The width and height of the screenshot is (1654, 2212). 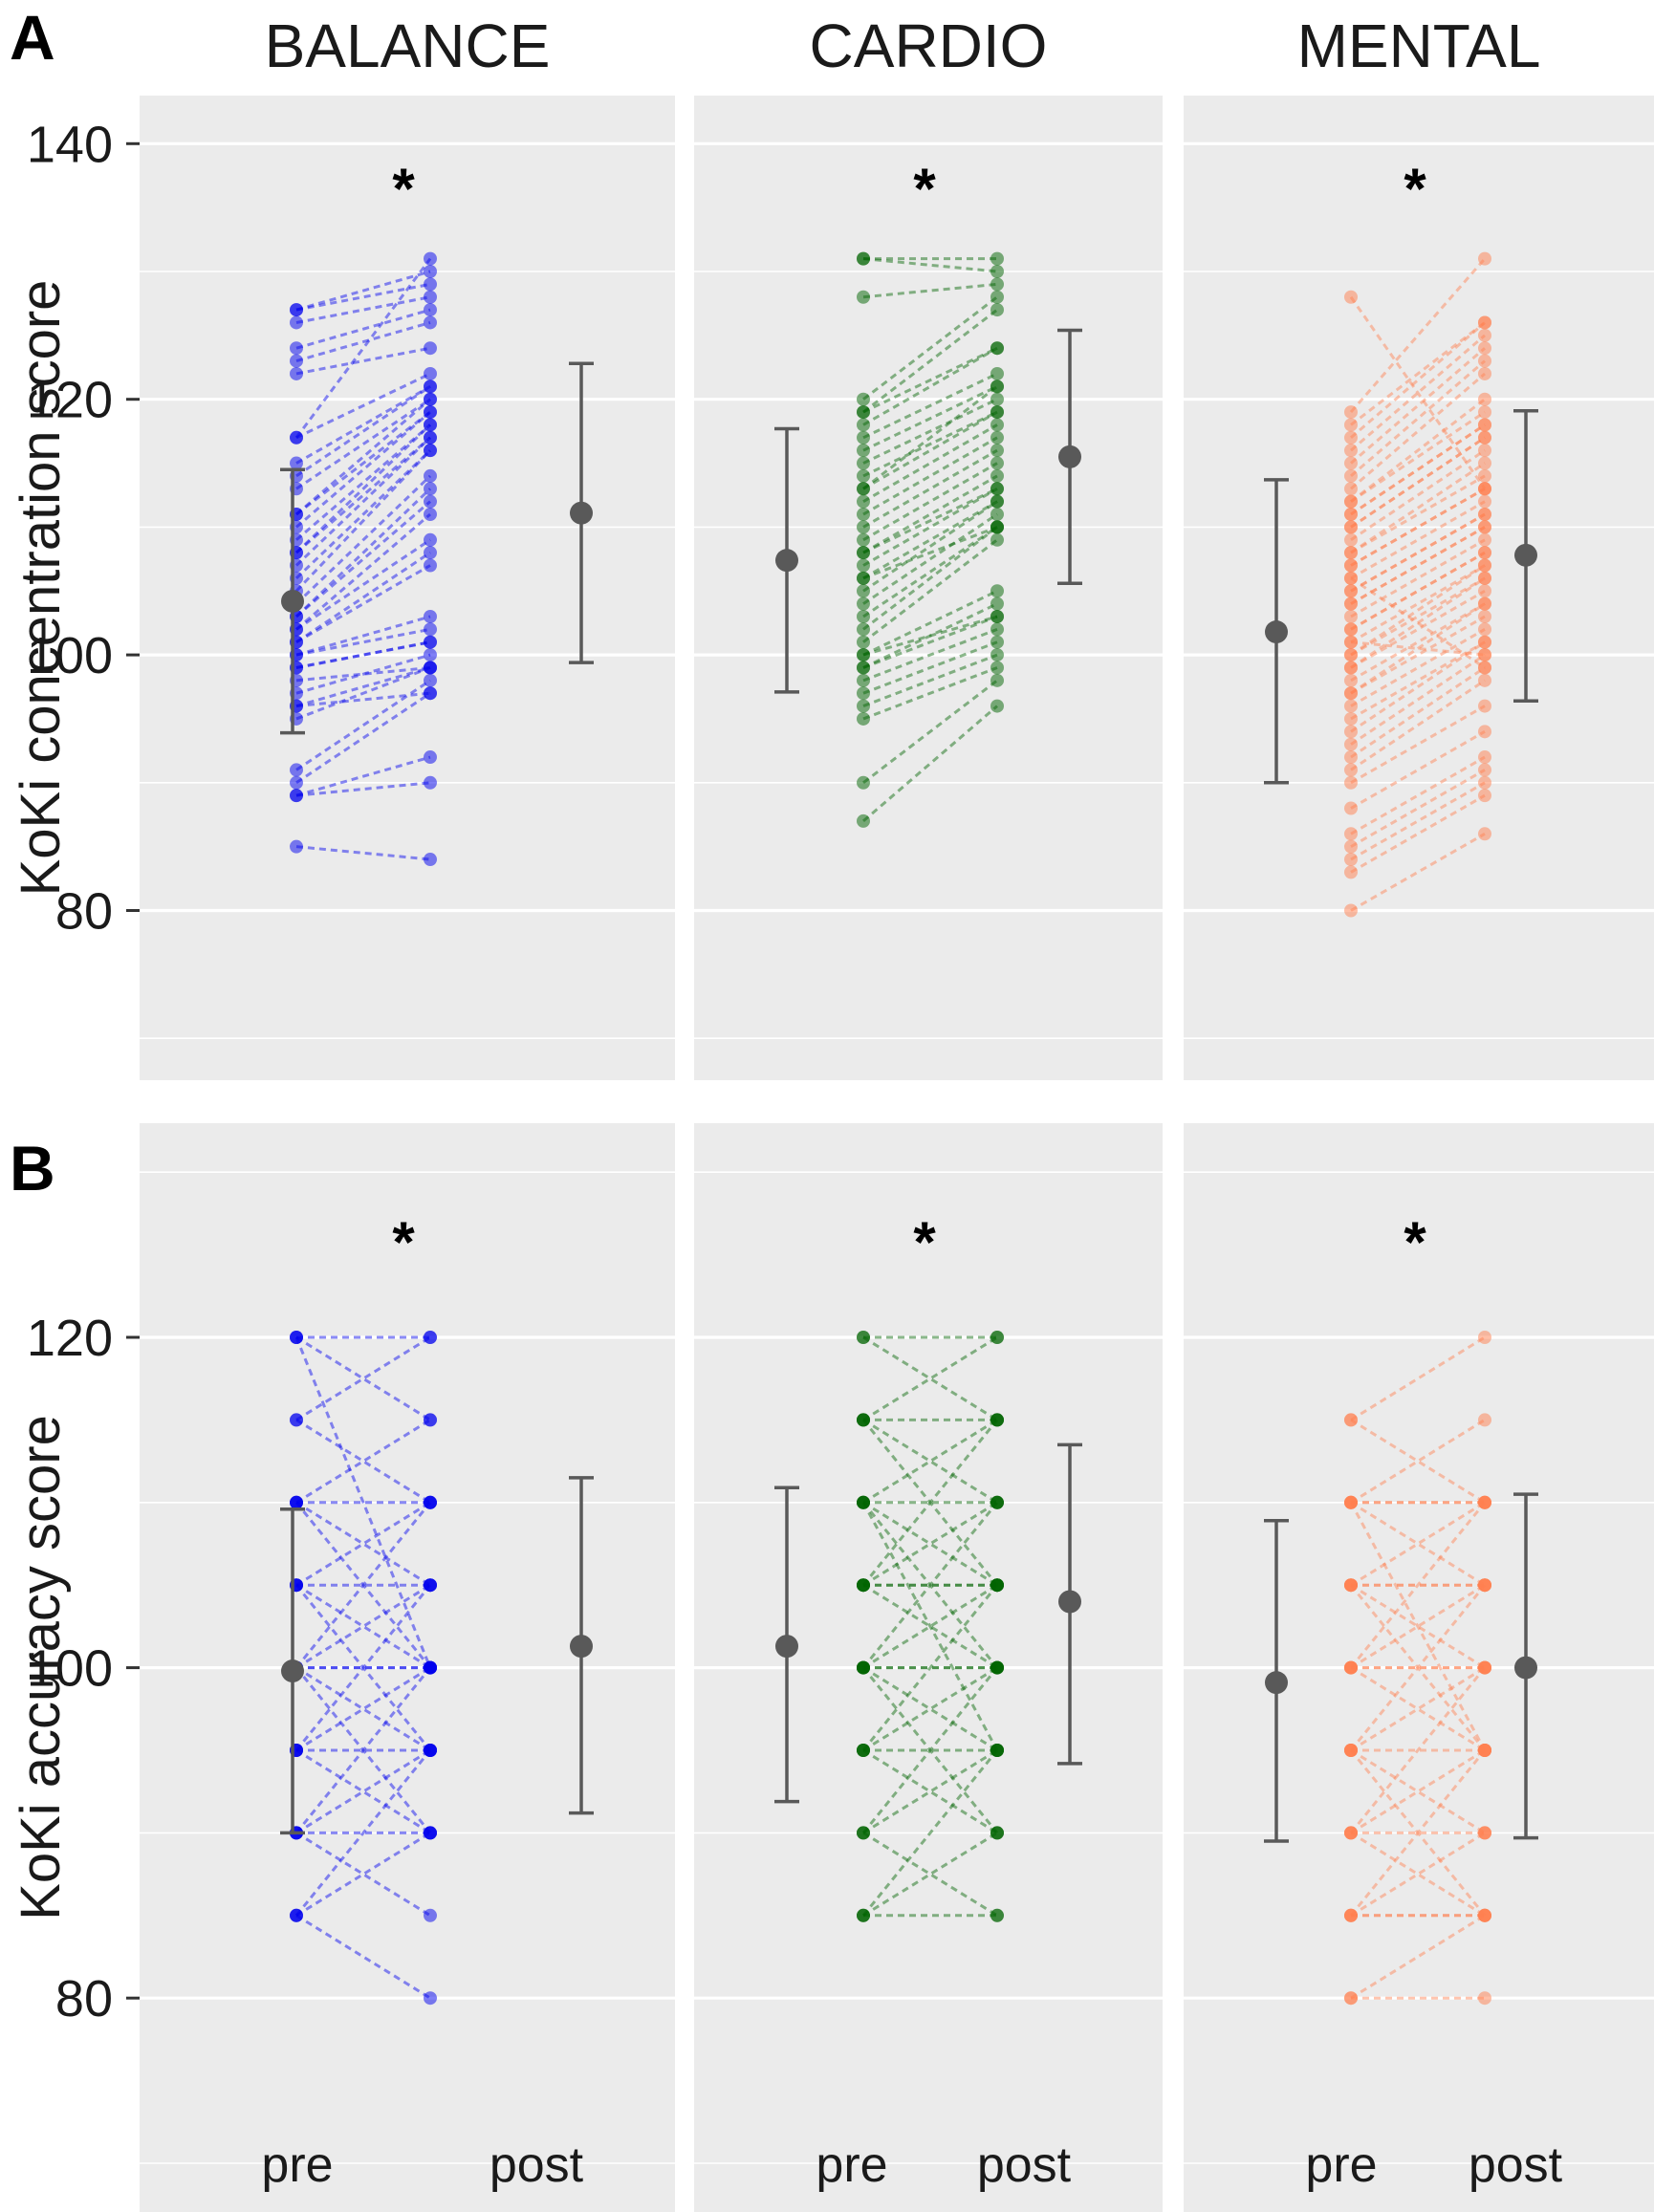 What do you see at coordinates (70, 400) in the screenshot?
I see `y-tick-label: 120` at bounding box center [70, 400].